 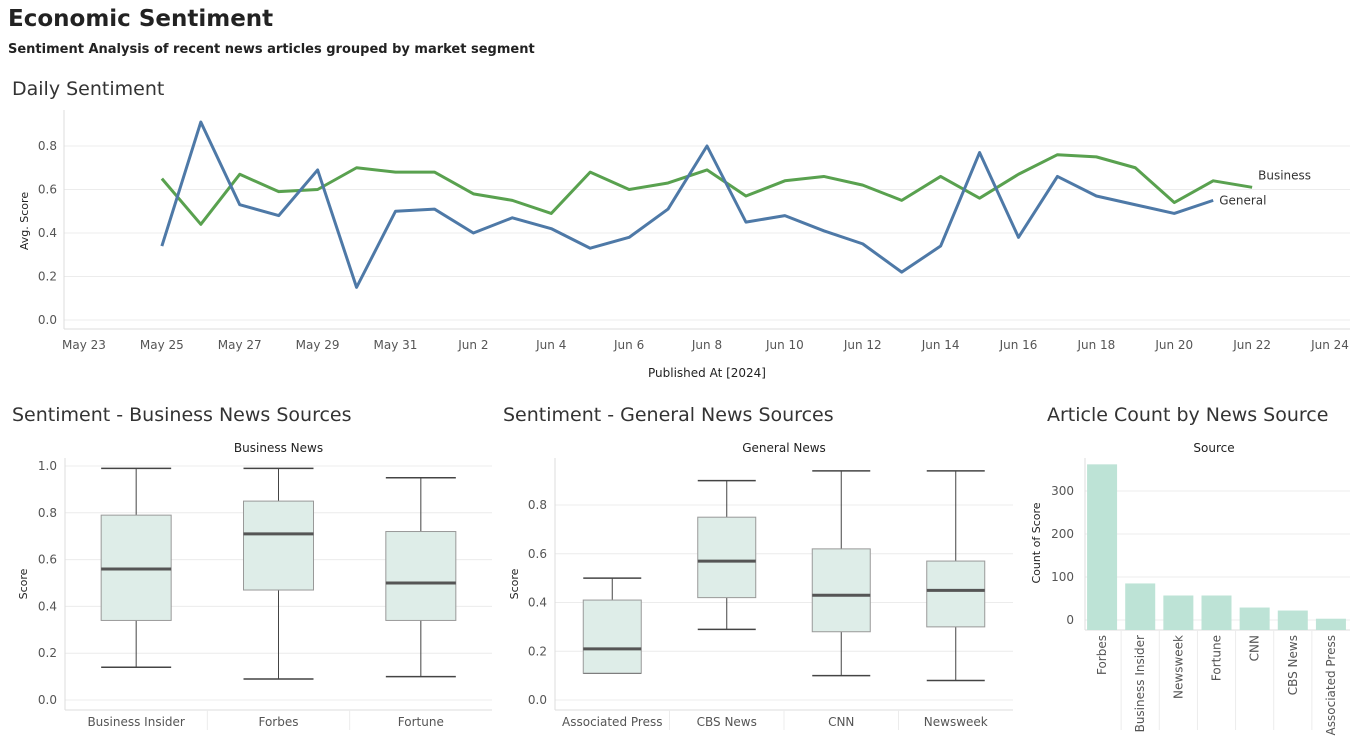 I want to click on series-label-business: Business, so click(x=1284, y=175).